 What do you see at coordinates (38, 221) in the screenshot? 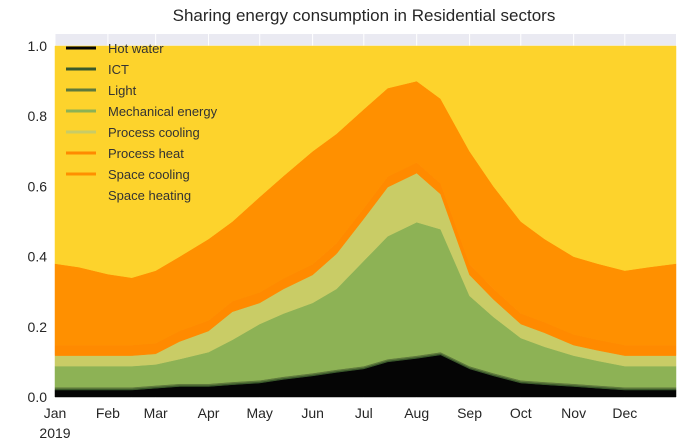
I see `y-axis: 0.0 0.2 0.4 0.6 0.8 1.0` at bounding box center [38, 221].